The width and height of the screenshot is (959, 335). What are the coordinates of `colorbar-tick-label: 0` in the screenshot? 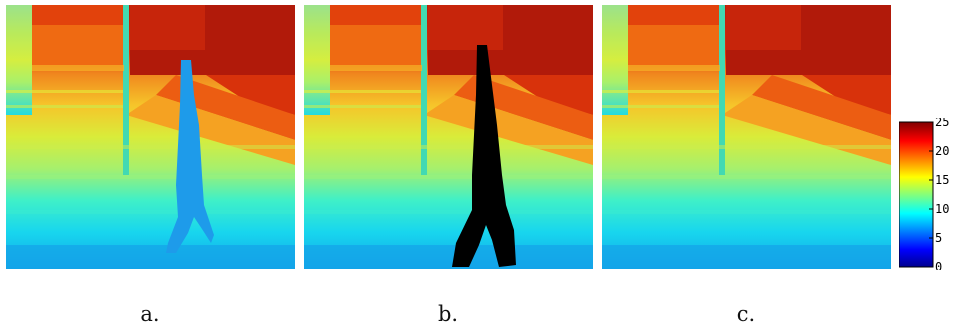 It's located at (938, 265).